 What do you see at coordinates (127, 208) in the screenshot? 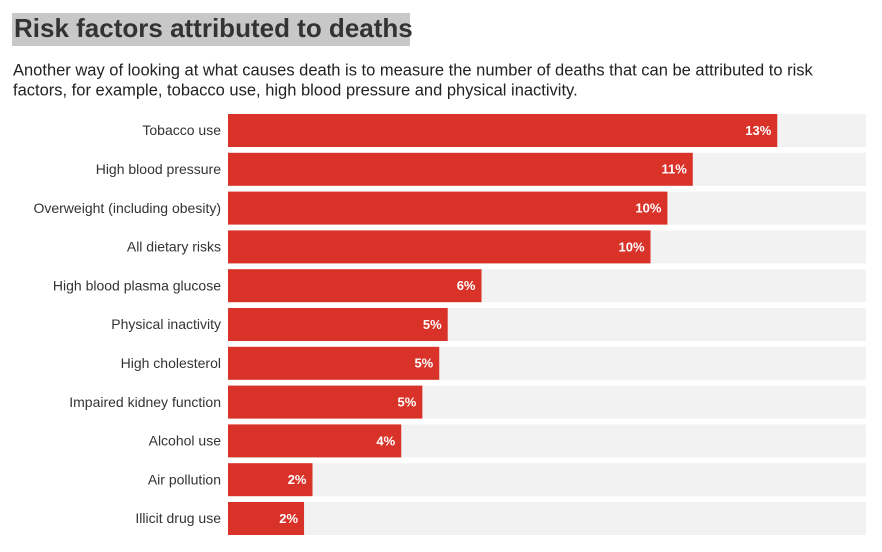
I see `category-label: Overweight (including obesity)` at bounding box center [127, 208].